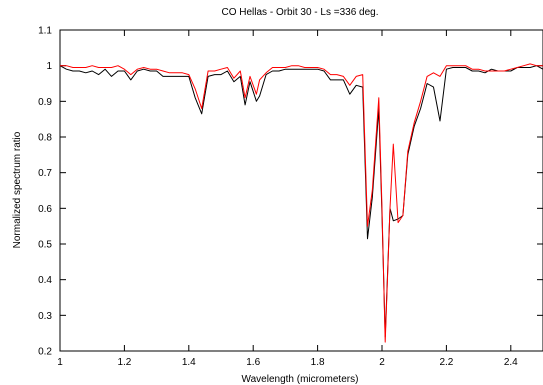 This screenshot has height=385, width=543. I want to click on x-tick-label: 2.4, so click(511, 362).